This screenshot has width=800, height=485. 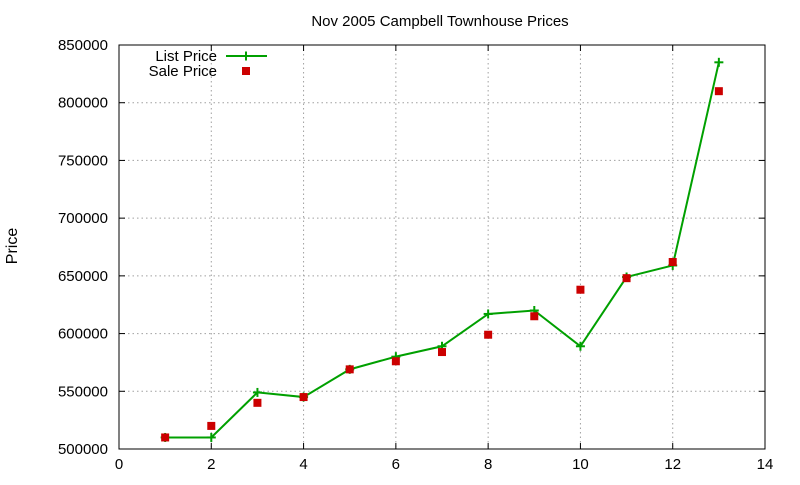 I want to click on x-tick-label: 10, so click(x=580, y=464).